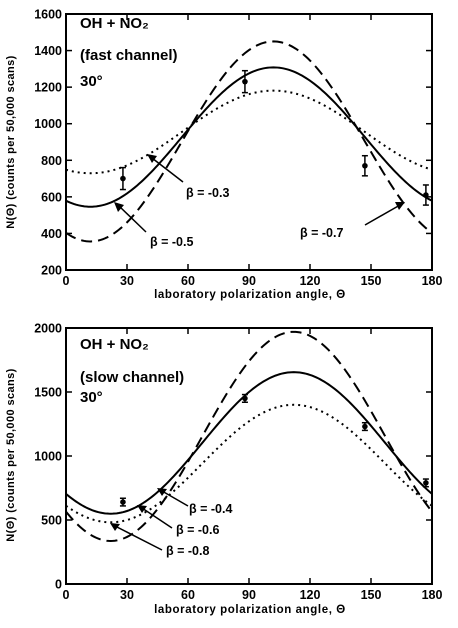 The height and width of the screenshot is (628, 458). What do you see at coordinates (11, 141) in the screenshot?
I see `fast-channel-y-axis-label: N(Θ) (counts per 50,000 scans)` at bounding box center [11, 141].